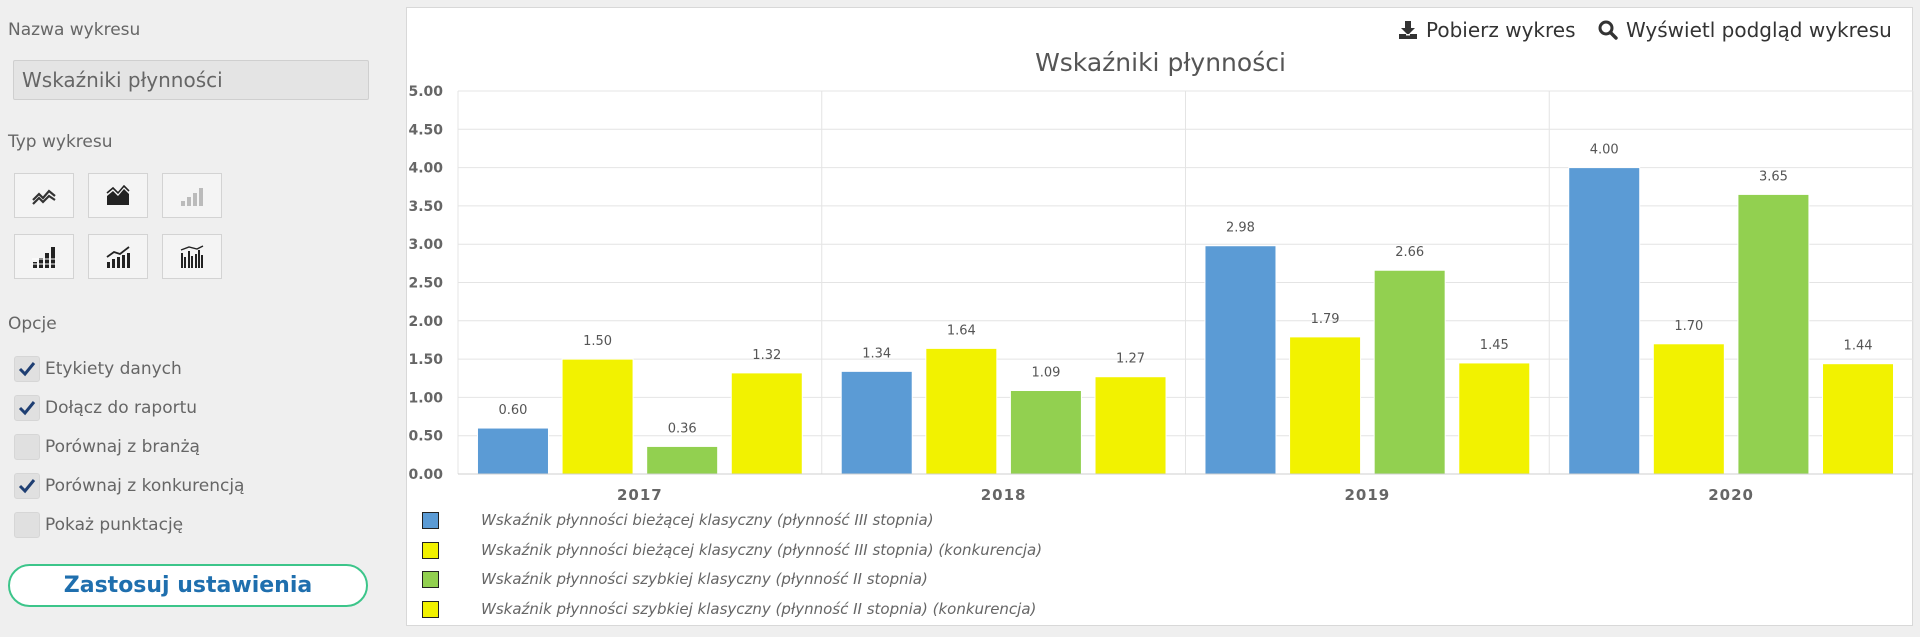 The height and width of the screenshot is (637, 1920). I want to click on chart-type-line-button, so click(44, 195).